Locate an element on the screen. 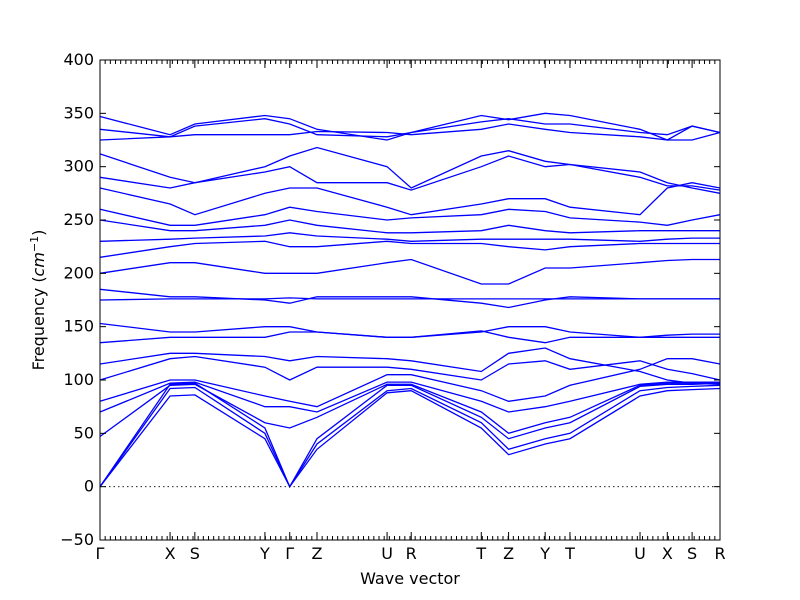 This screenshot has width=800, height=600. y-tick-label: 350 is located at coordinates (78, 112).